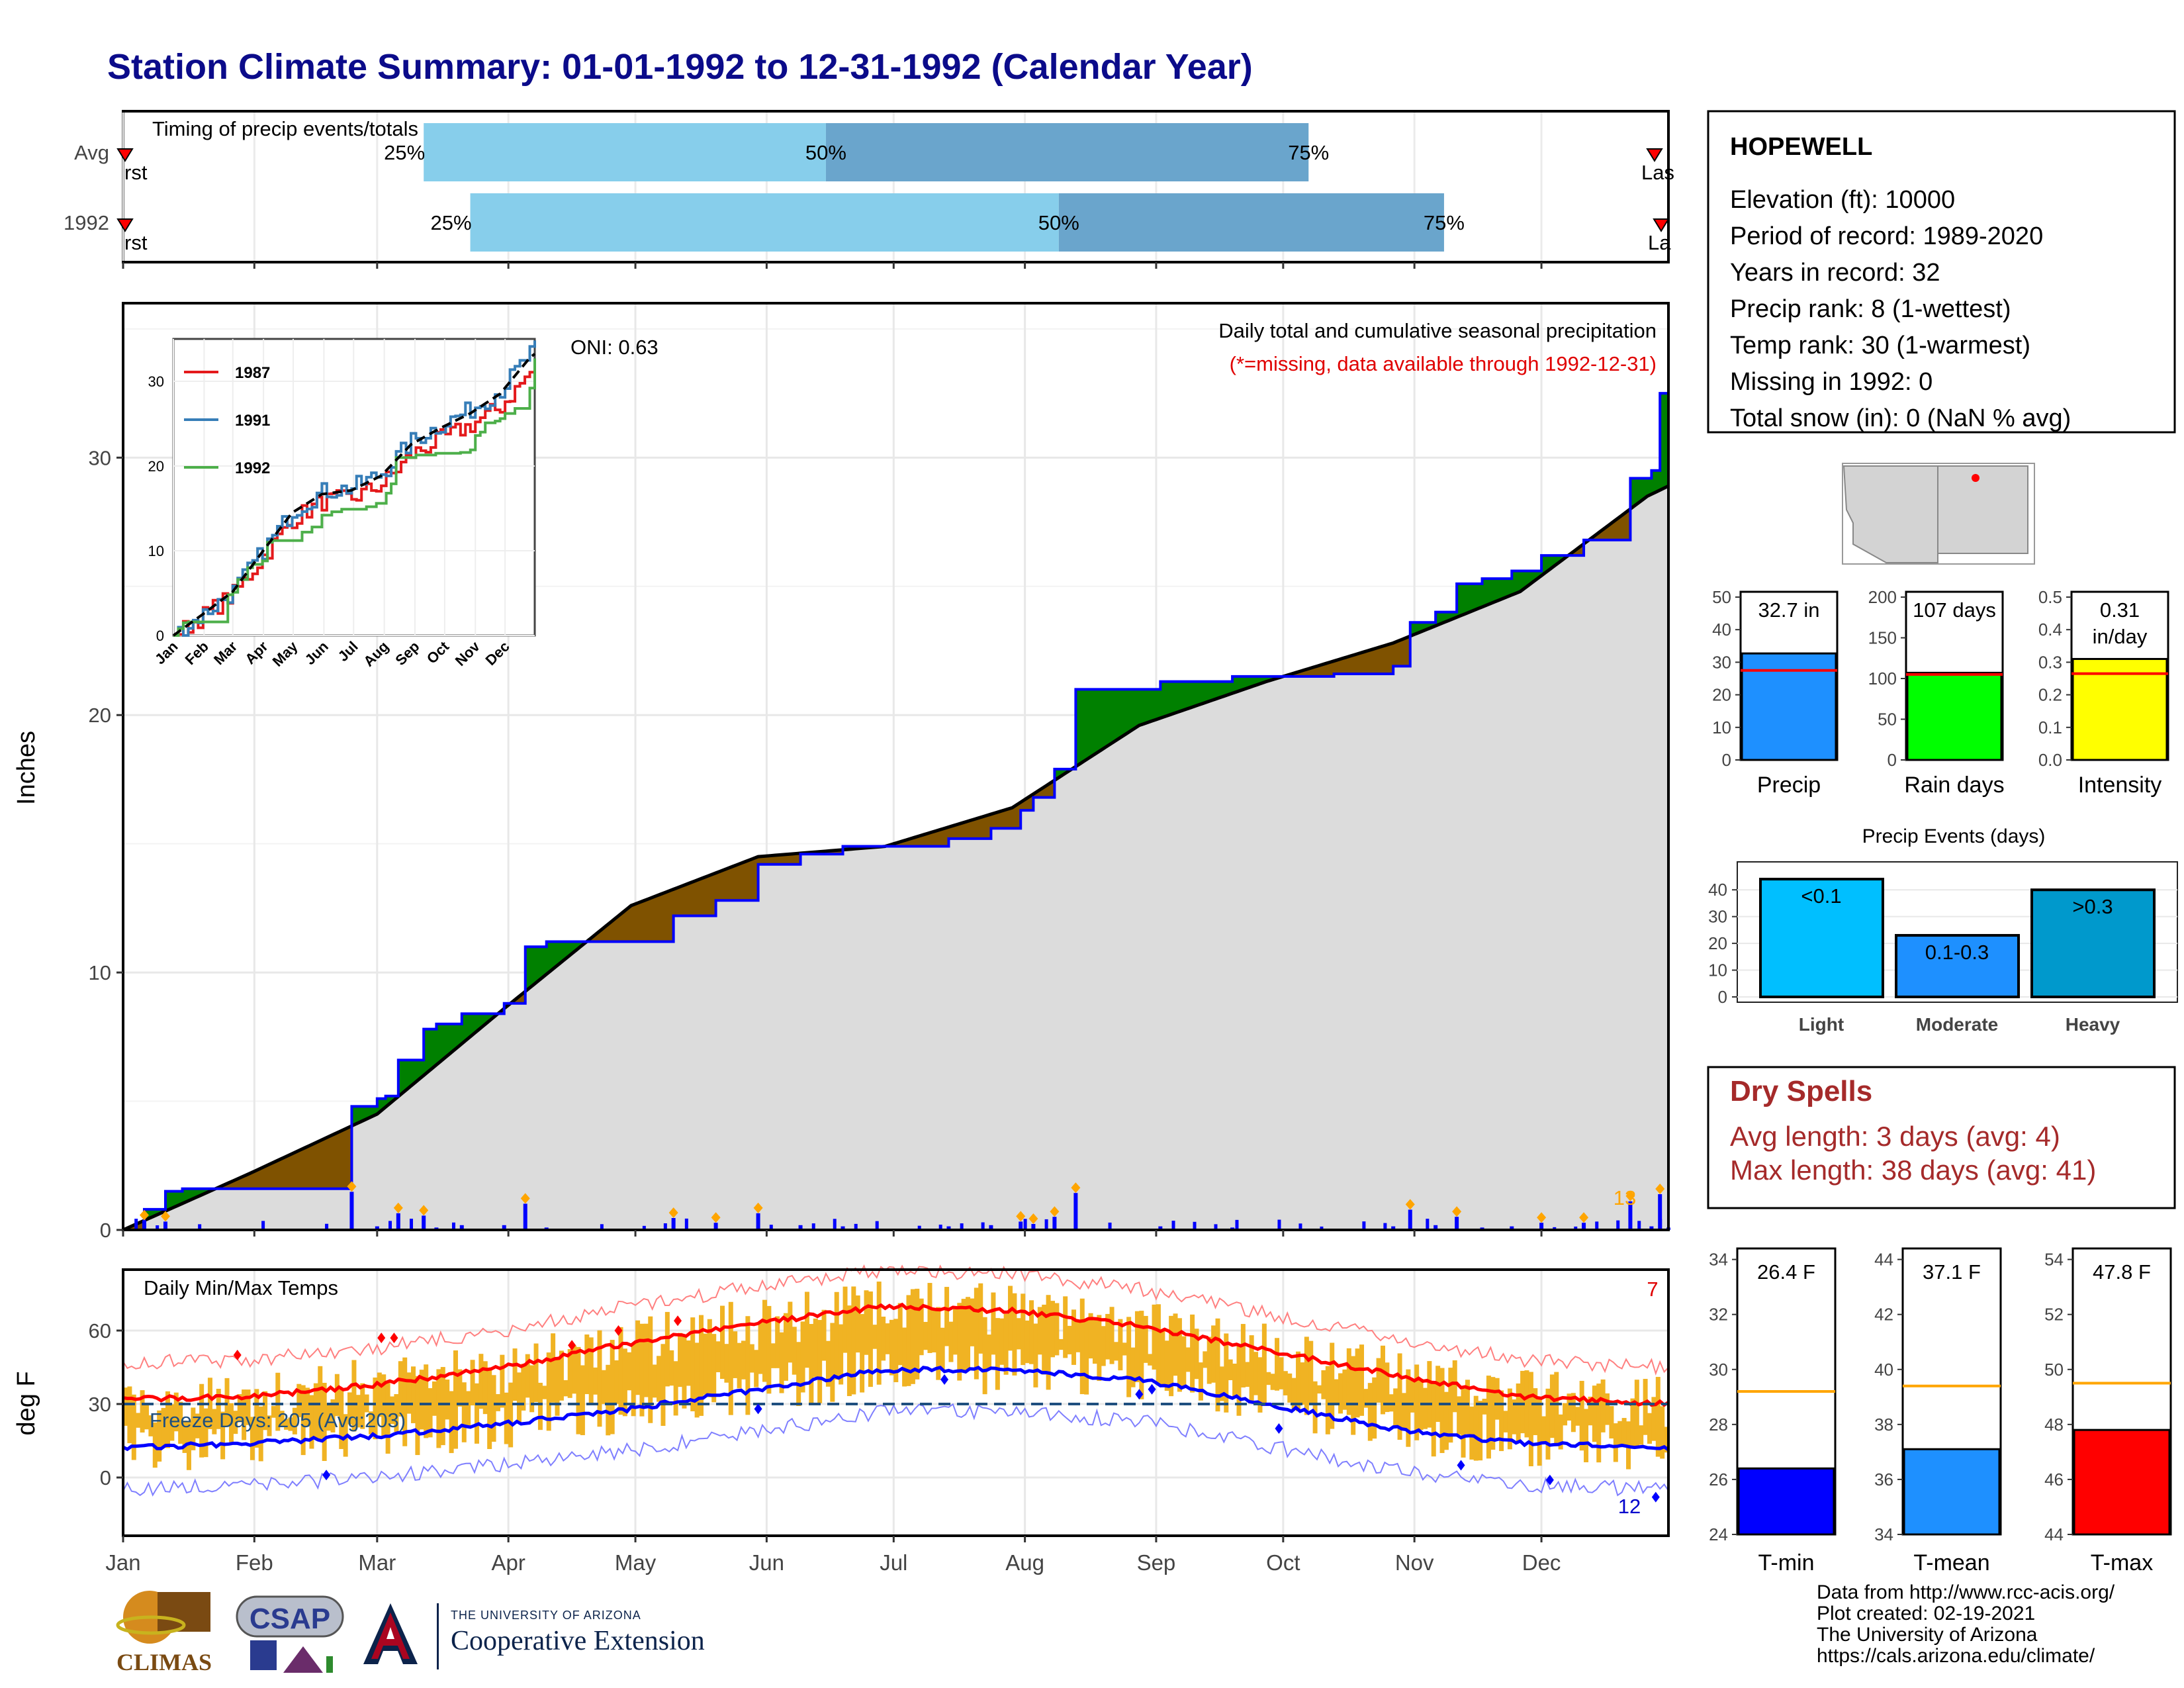 The height and width of the screenshot is (1688, 2184). Describe the element at coordinates (227, 420) in the screenshot. I see `inset-legend: 1987 1991 1992` at that location.